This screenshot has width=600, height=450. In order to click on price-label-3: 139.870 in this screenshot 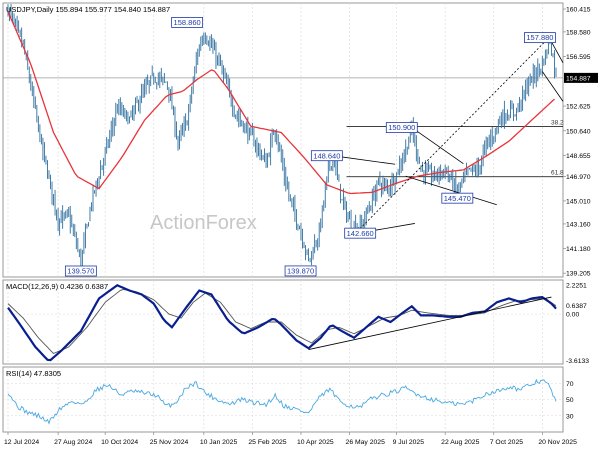, I will do `click(300, 271)`.